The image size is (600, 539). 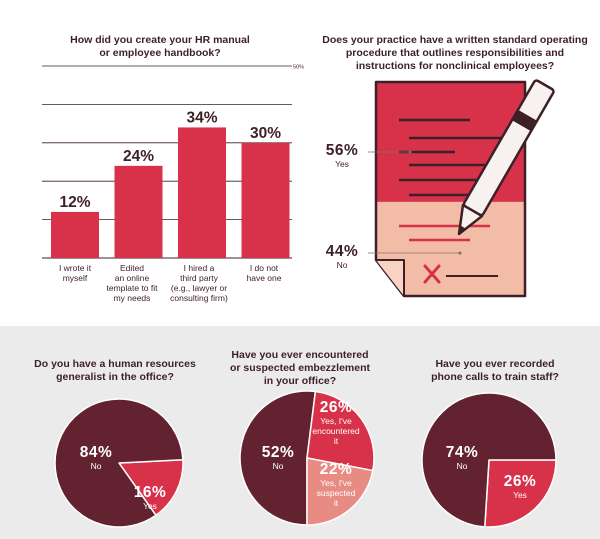 What do you see at coordinates (150, 492) in the screenshot?
I see `hr-yes-percent: 16%` at bounding box center [150, 492].